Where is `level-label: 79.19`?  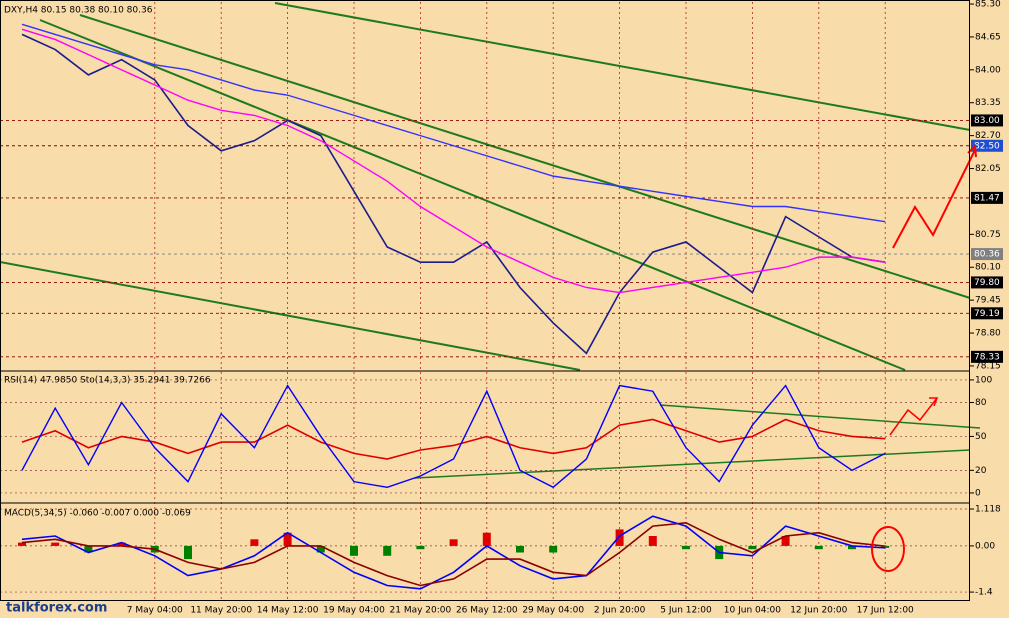
level-label: 79.19 is located at coordinates (987, 314).